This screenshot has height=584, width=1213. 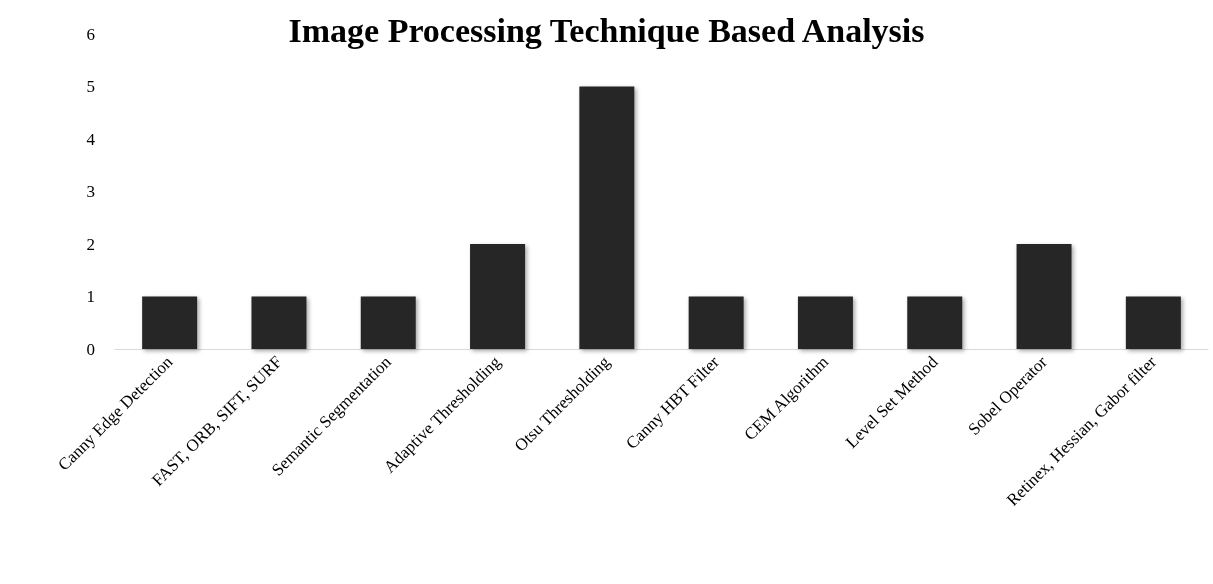 I want to click on y-tick-label: 0, so click(x=90, y=349).